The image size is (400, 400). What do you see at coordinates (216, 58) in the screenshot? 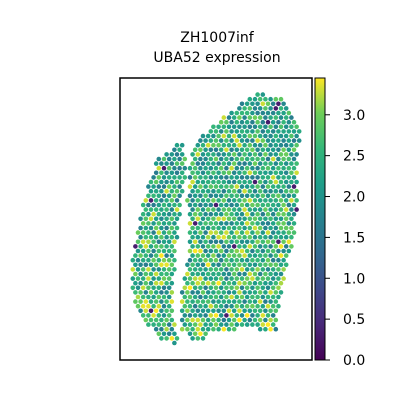
I see `chart-title-line2: UBA52 expression` at bounding box center [216, 58].